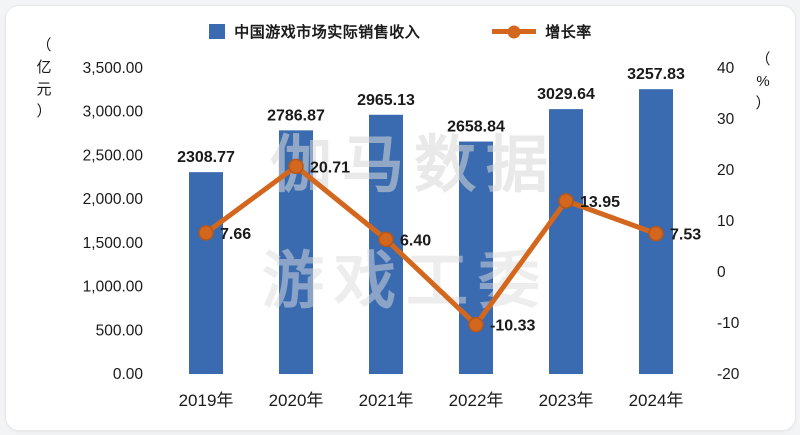 The width and height of the screenshot is (800, 435). I want to click on x-axis-label: 2021年, so click(386, 400).